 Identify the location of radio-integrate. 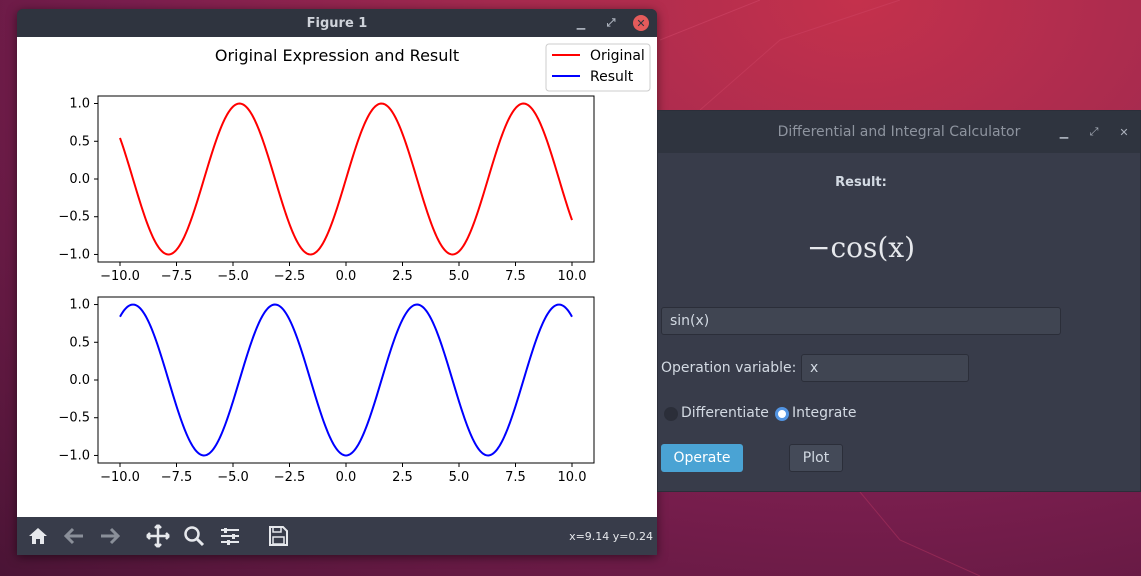
(782, 414).